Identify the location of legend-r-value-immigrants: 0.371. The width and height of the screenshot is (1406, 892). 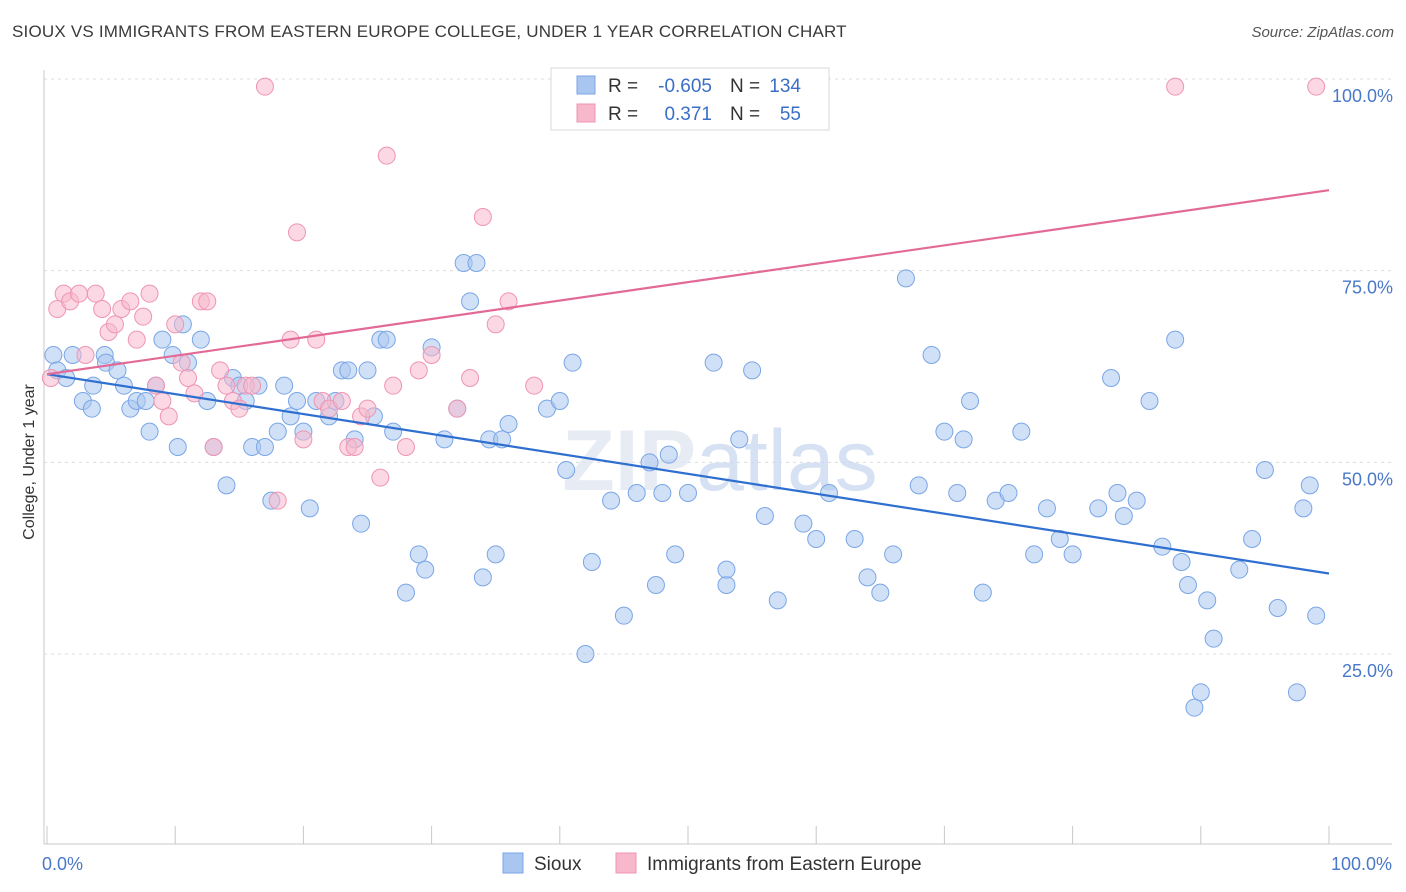
(688, 114).